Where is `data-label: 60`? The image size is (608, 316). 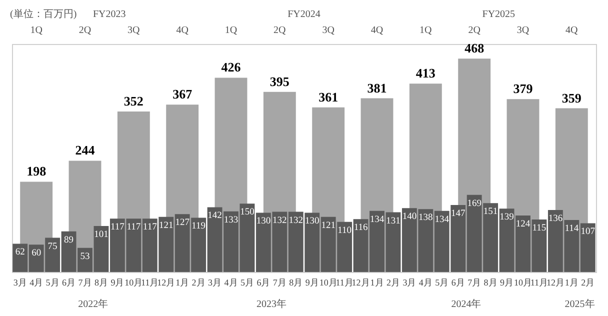
data-label: 60 is located at coordinates (37, 253).